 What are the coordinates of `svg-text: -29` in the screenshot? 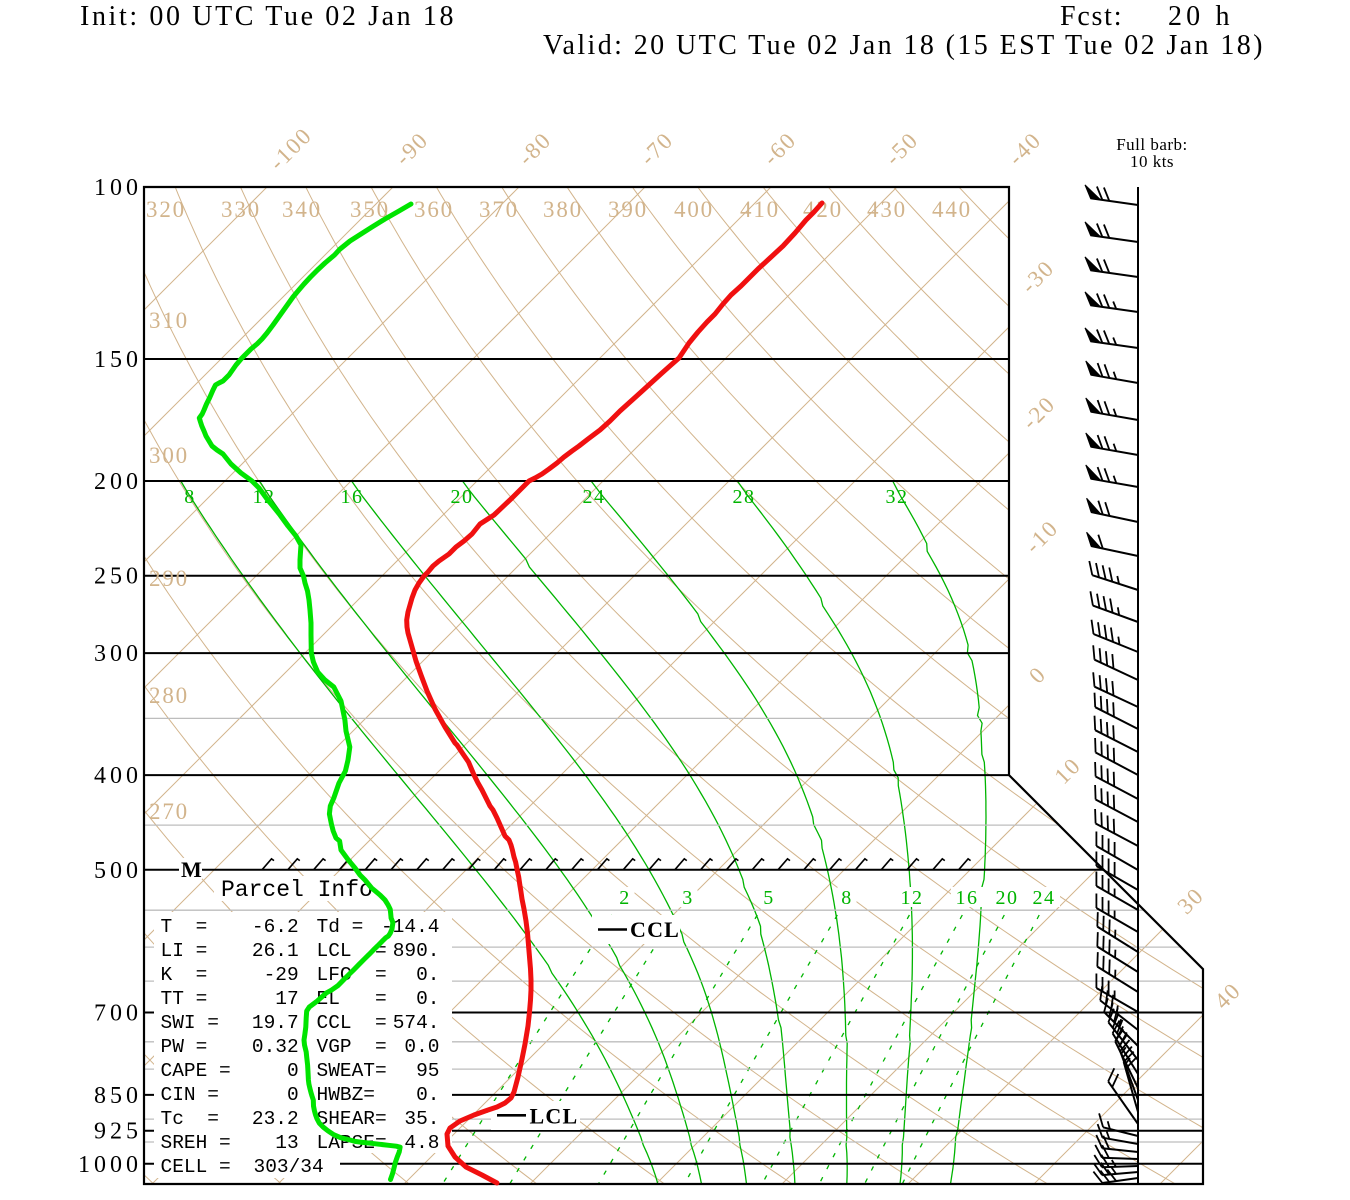 It's located at (281, 975).